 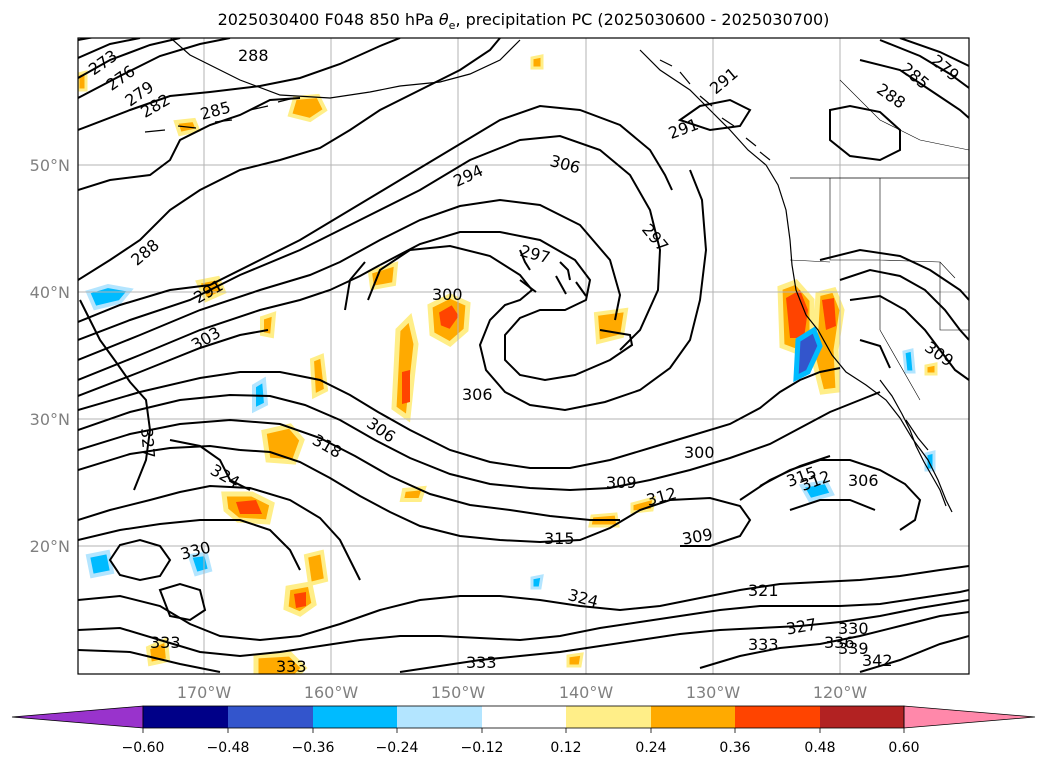 I want to click on colorbar-tick-label: −0.36, so click(x=313, y=748).